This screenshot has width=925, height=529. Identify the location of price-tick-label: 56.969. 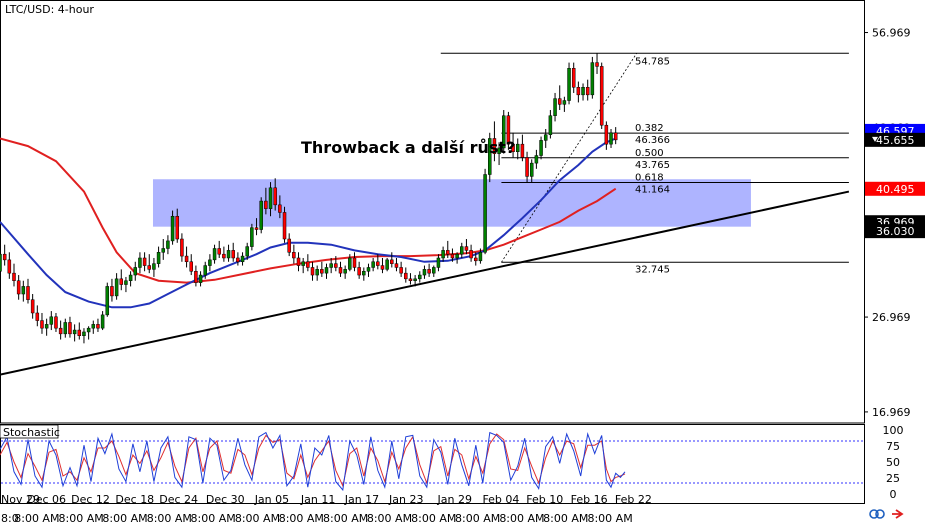
(891, 33).